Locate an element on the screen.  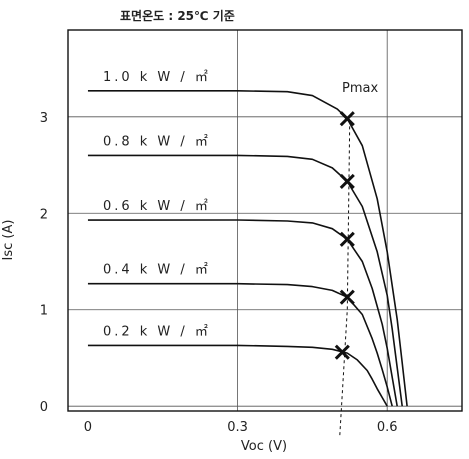
curve-label: 1.0 k W / ㎡ is located at coordinates (157, 77).